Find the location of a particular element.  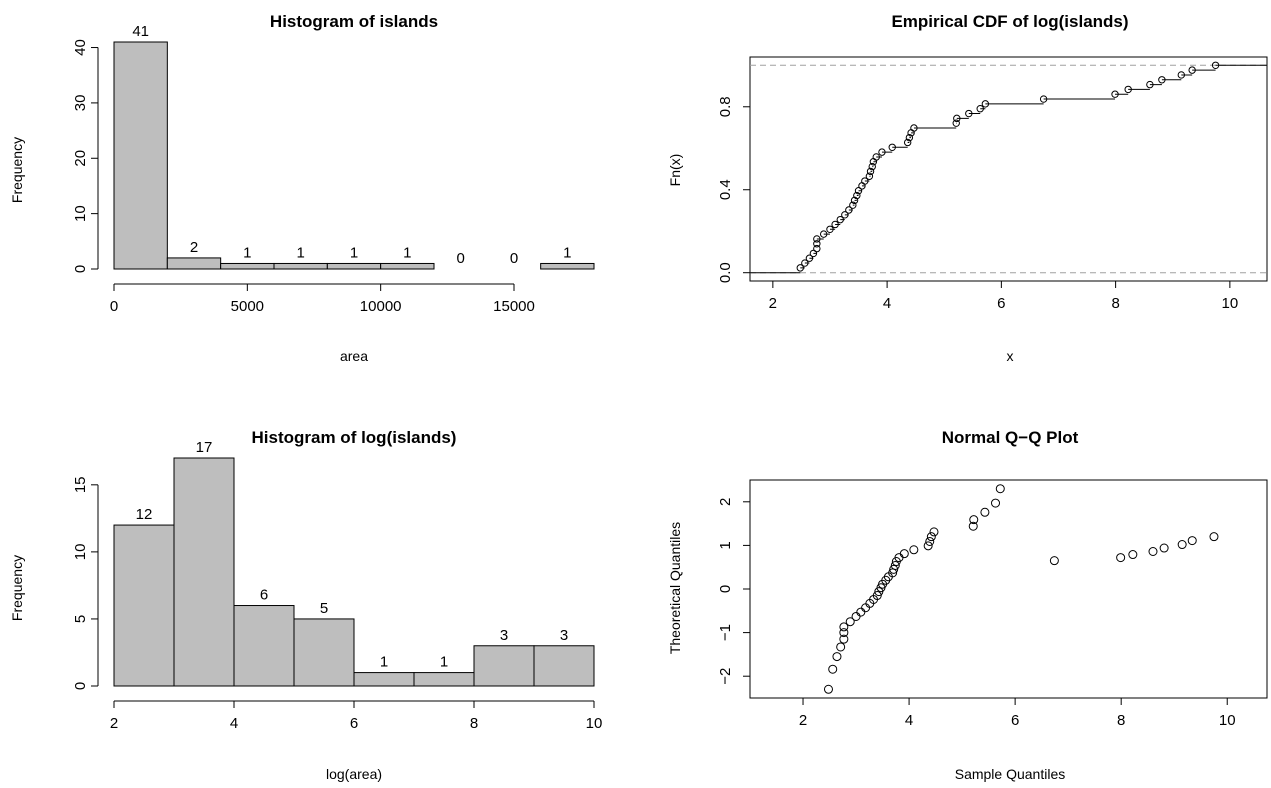

bar-count-label: 12 is located at coordinates (144, 514).